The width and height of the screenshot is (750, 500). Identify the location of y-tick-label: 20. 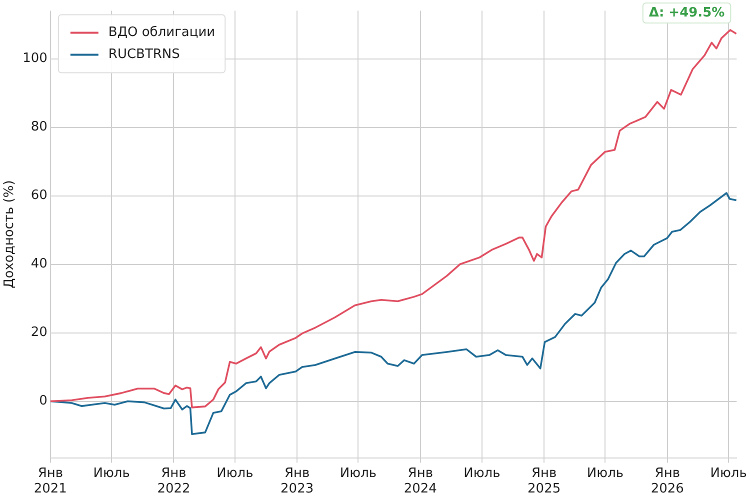
(39, 332).